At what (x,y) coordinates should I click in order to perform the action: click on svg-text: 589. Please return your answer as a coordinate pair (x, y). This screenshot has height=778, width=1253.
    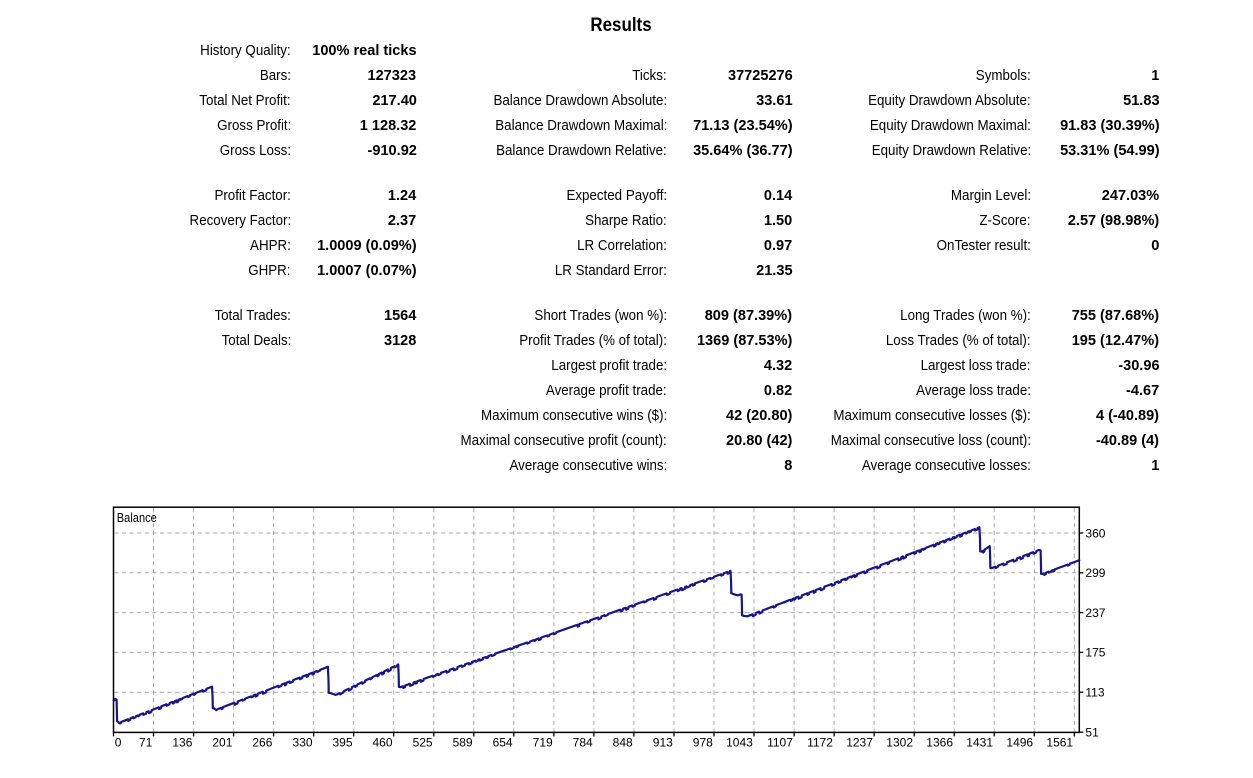
    Looking at the image, I should click on (463, 743).